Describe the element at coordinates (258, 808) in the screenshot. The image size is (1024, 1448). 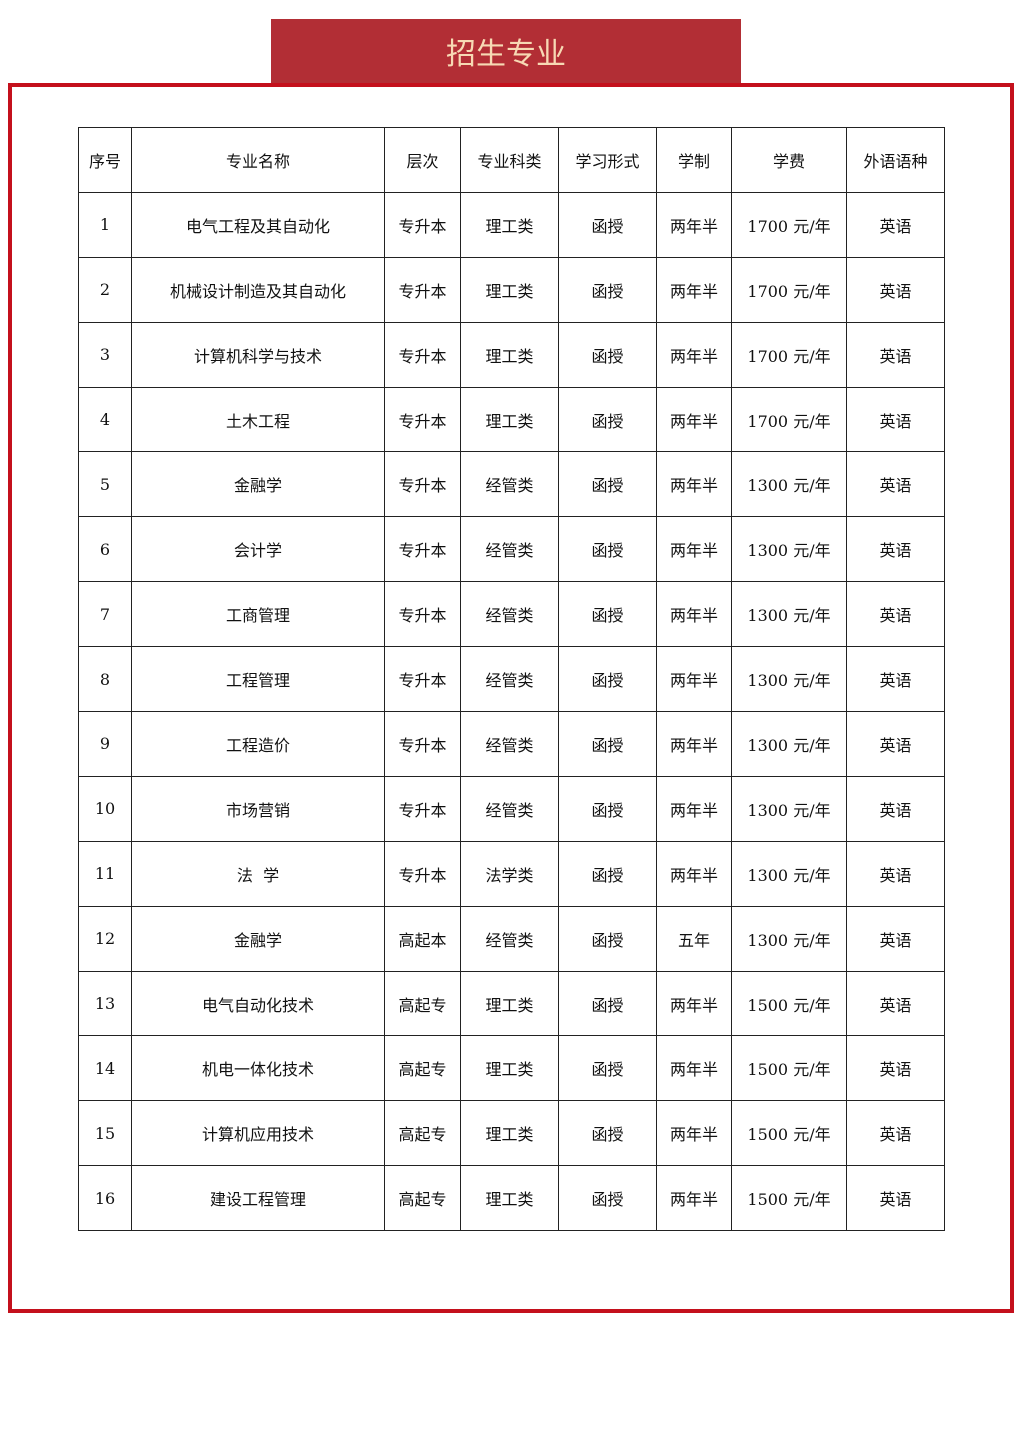
I see `cell-col-major-name: 市场营销` at that location.